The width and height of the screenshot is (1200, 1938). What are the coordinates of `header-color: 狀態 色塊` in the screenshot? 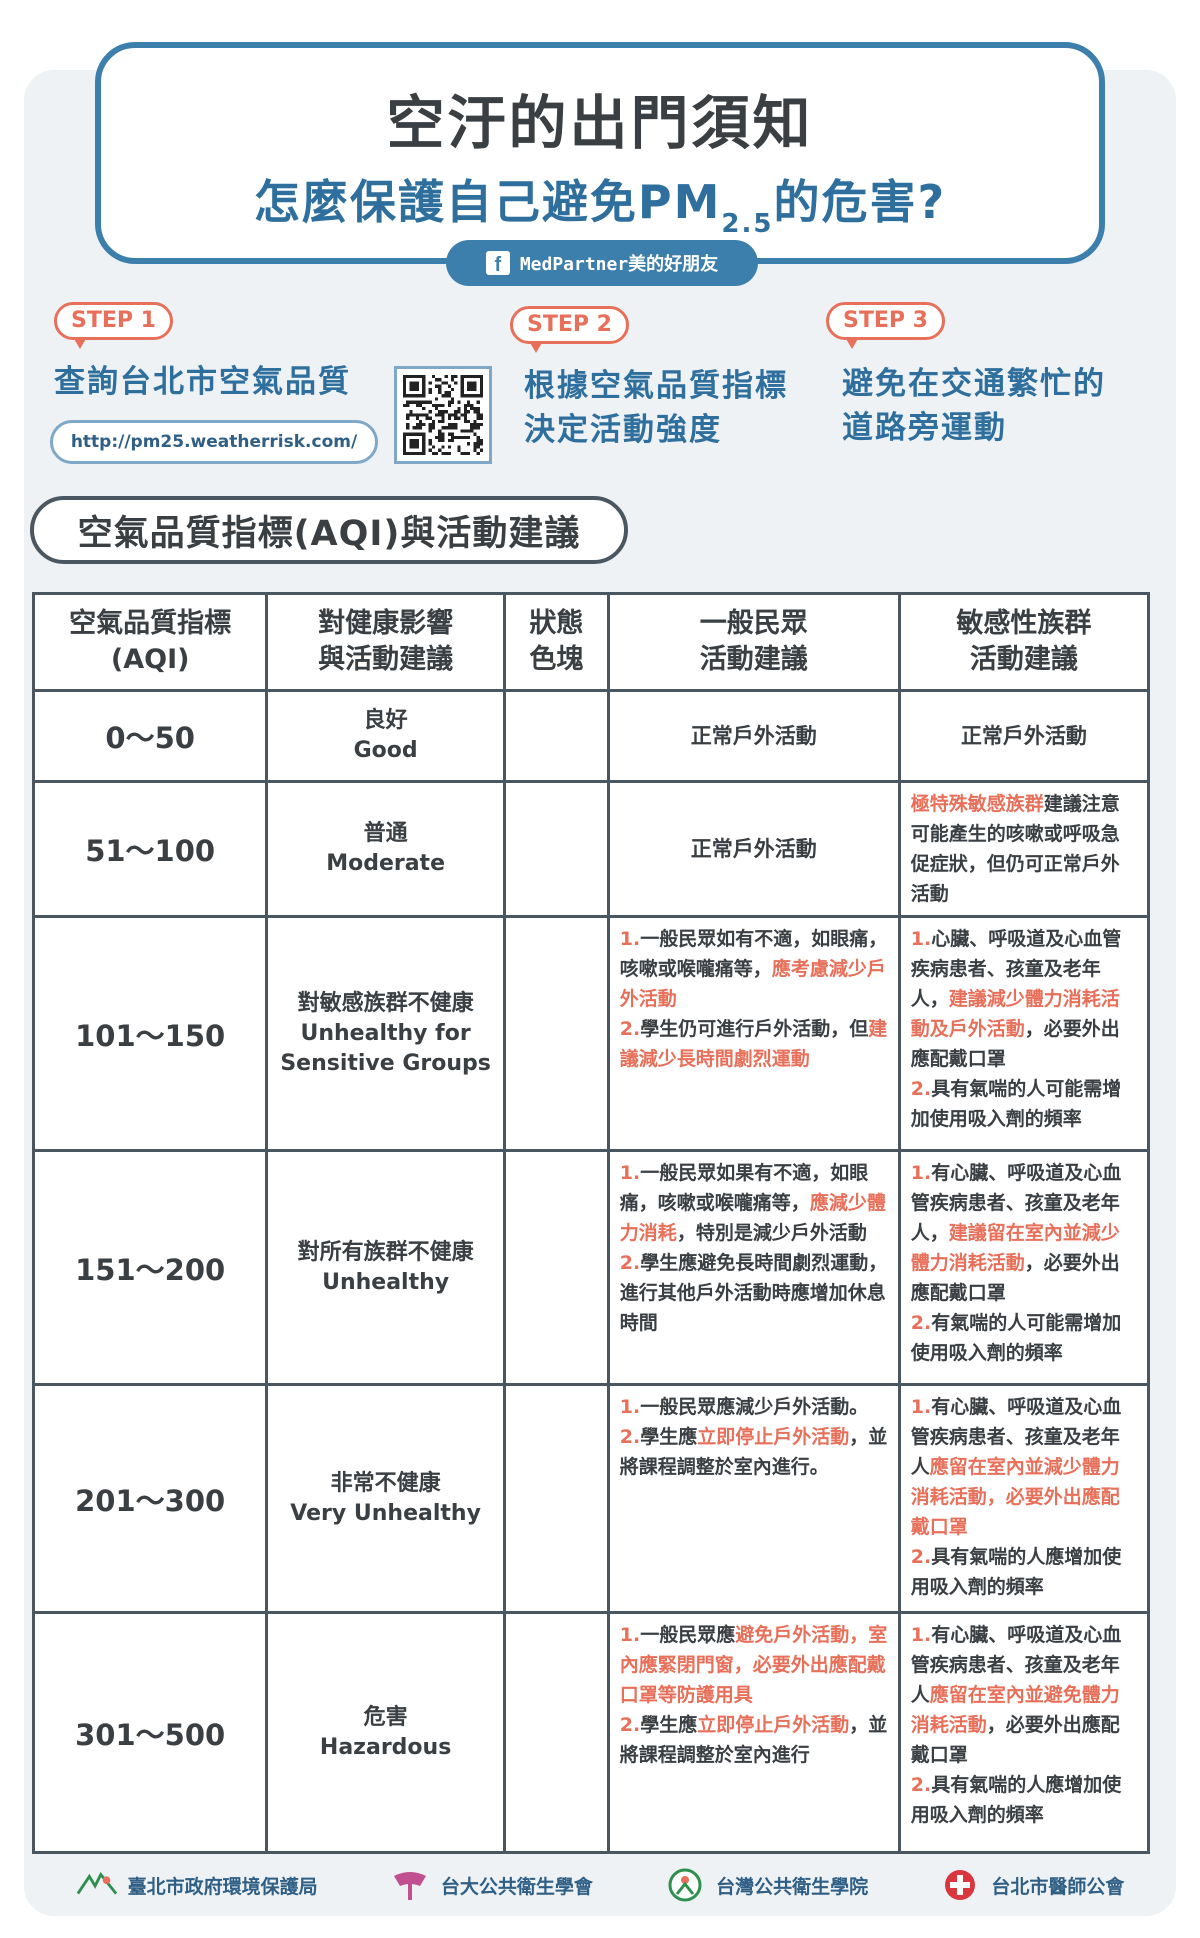 It's located at (556, 642).